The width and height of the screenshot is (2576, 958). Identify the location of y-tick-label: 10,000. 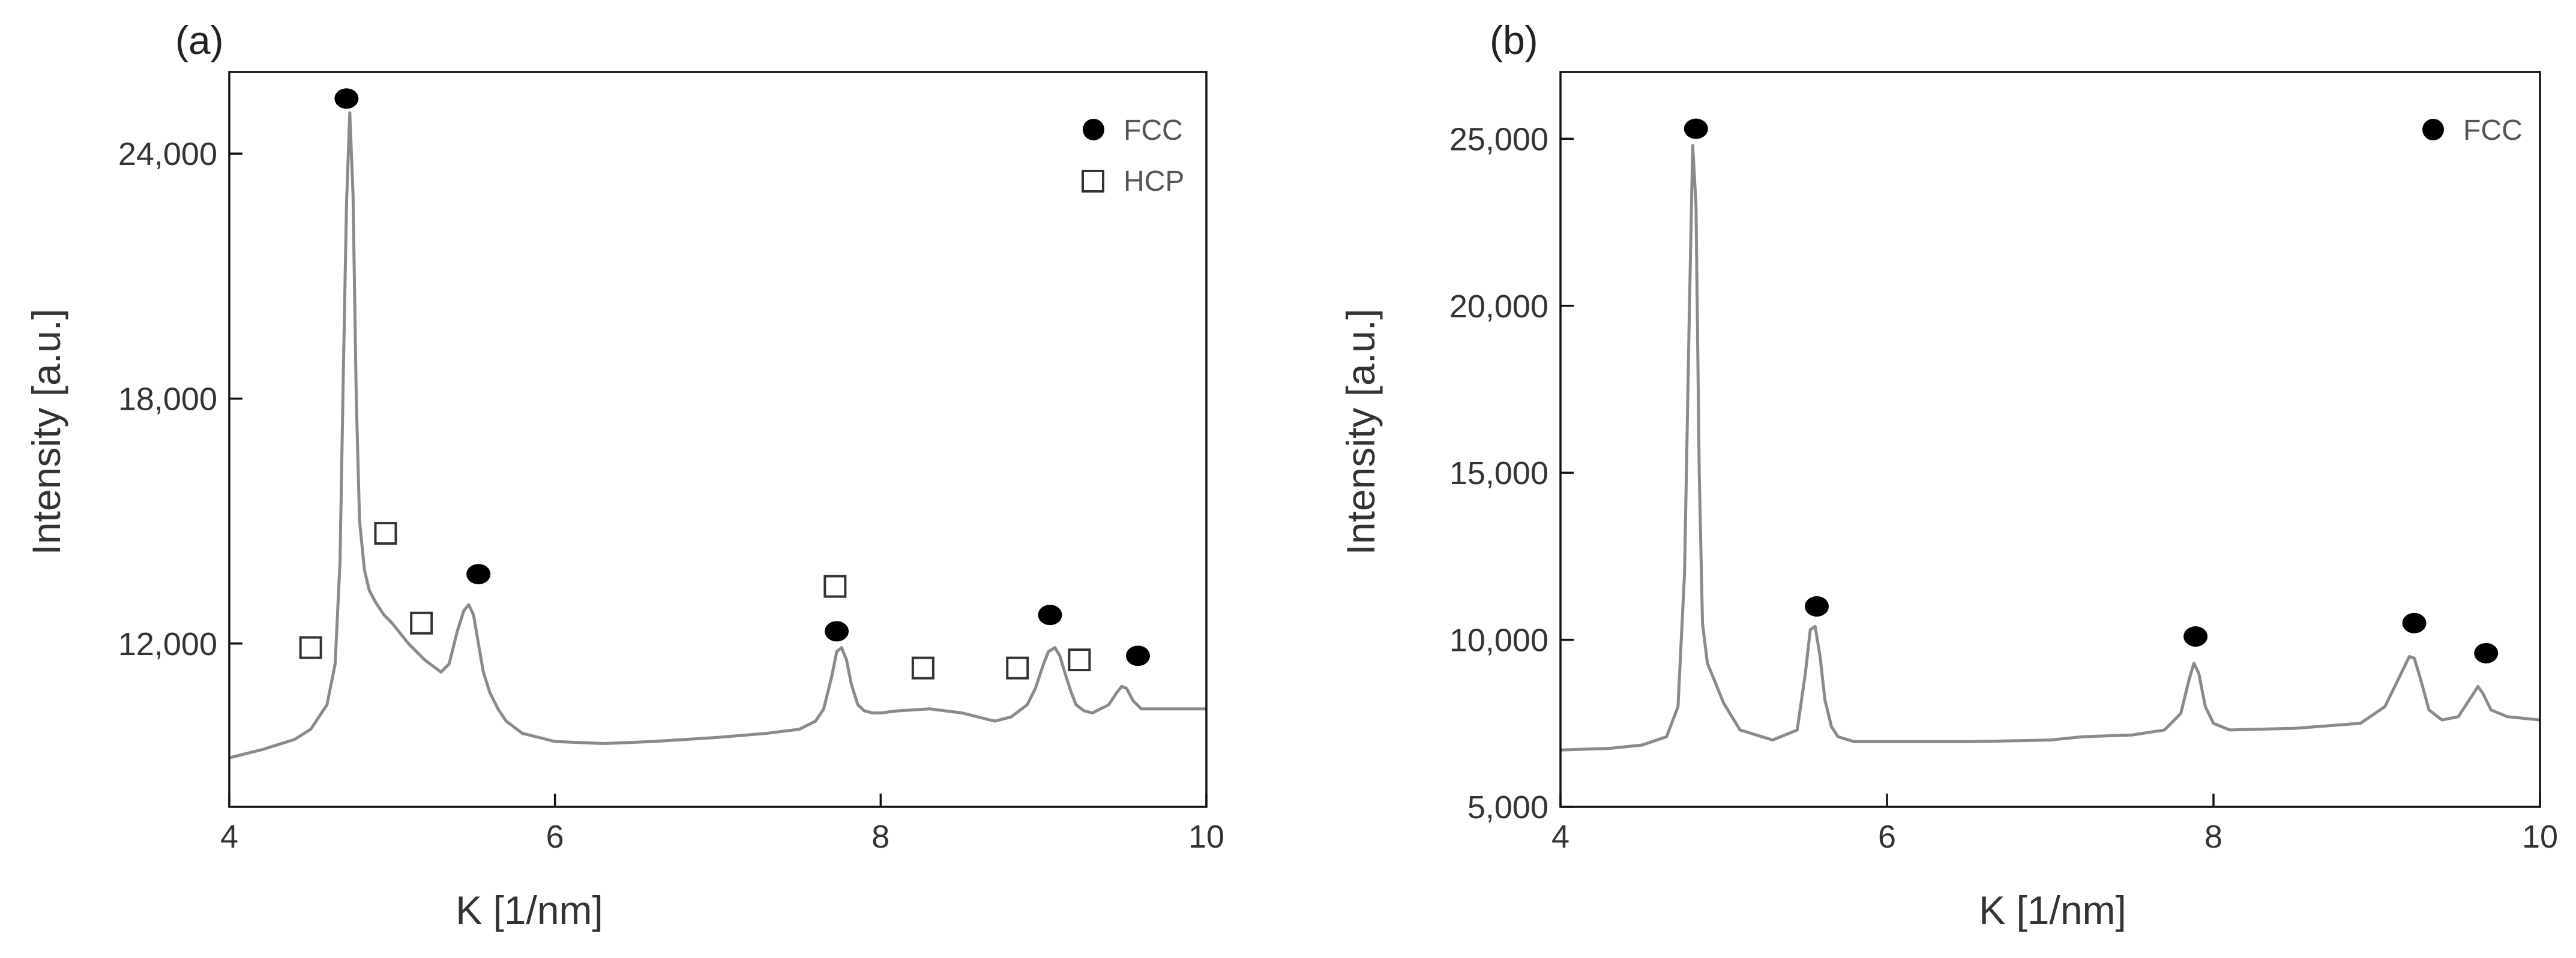
(1498, 641).